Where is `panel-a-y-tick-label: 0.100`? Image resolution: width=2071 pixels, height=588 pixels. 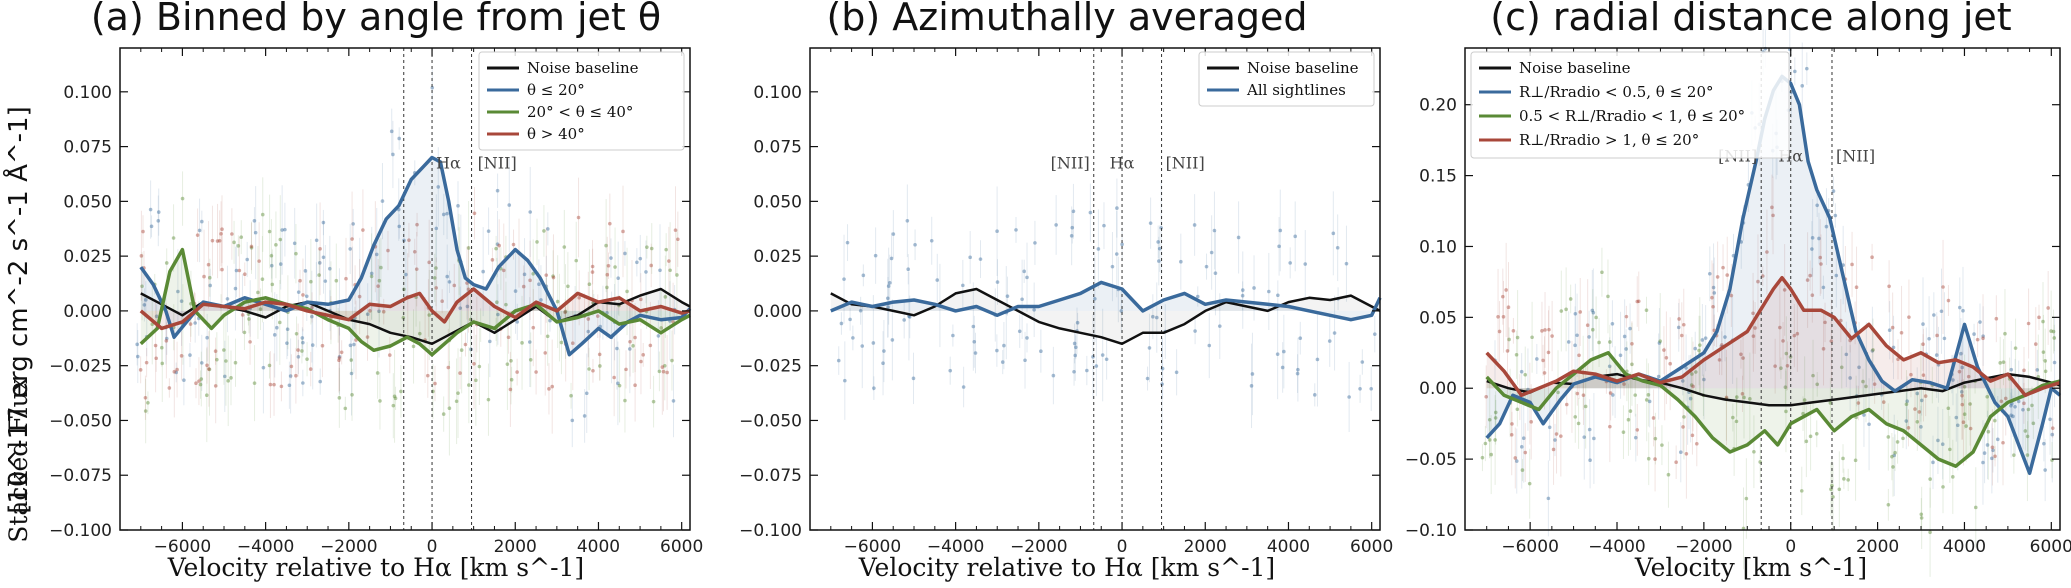
panel-a-y-tick-label: 0.100 is located at coordinates (87, 93).